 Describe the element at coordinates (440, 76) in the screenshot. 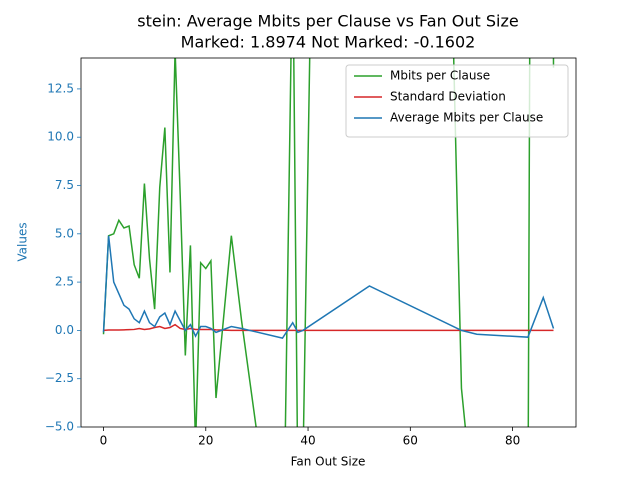

I see `legend-label: Mbits per Clause` at that location.